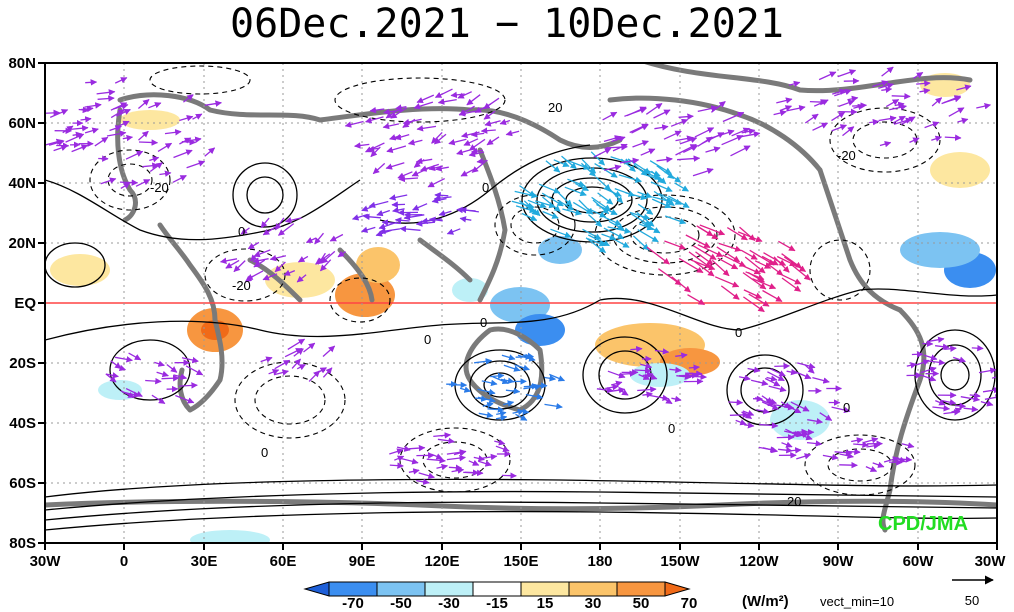  I want to click on reference-vector-label: 50, so click(972, 600).